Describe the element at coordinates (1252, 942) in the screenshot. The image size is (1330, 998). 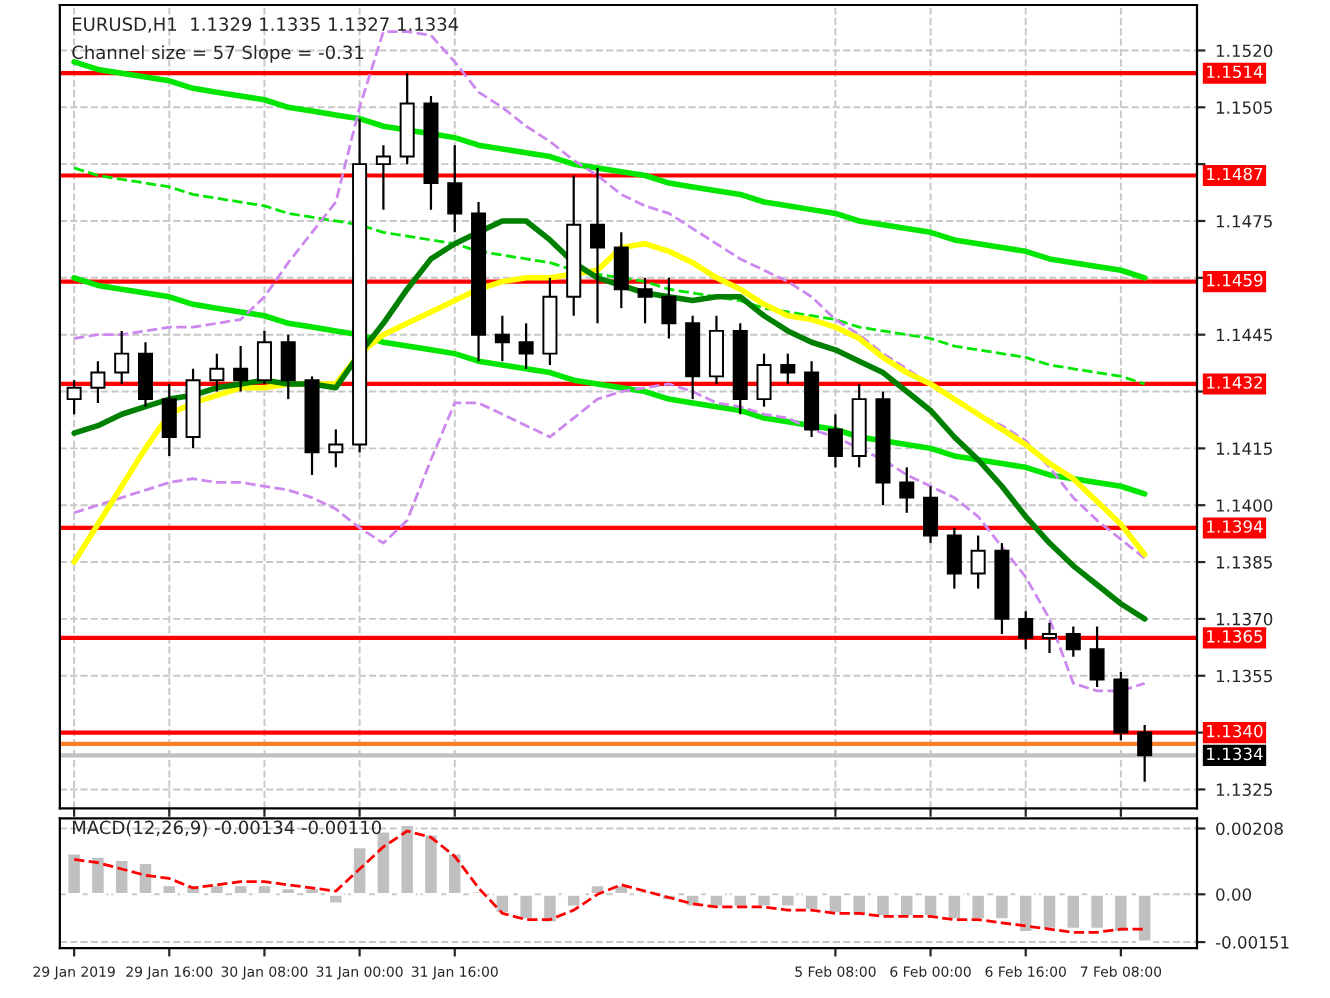
I see `y-tick-label: -0.00151` at that location.